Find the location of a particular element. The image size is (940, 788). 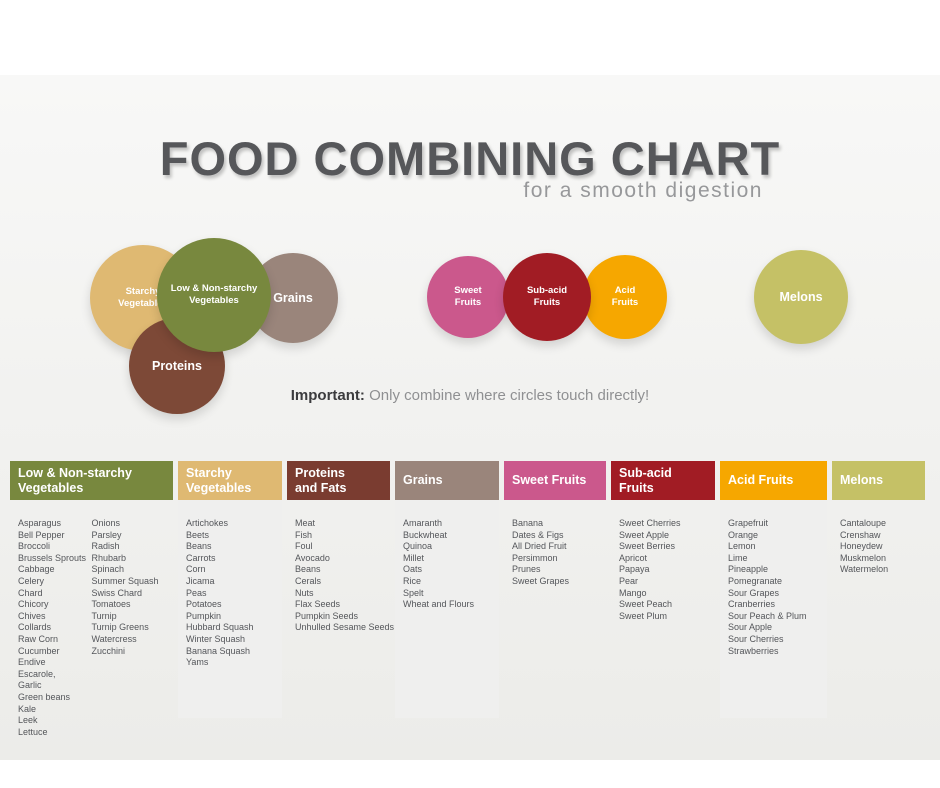

circle-acid-fruits: Acid Fruits is located at coordinates (625, 297).